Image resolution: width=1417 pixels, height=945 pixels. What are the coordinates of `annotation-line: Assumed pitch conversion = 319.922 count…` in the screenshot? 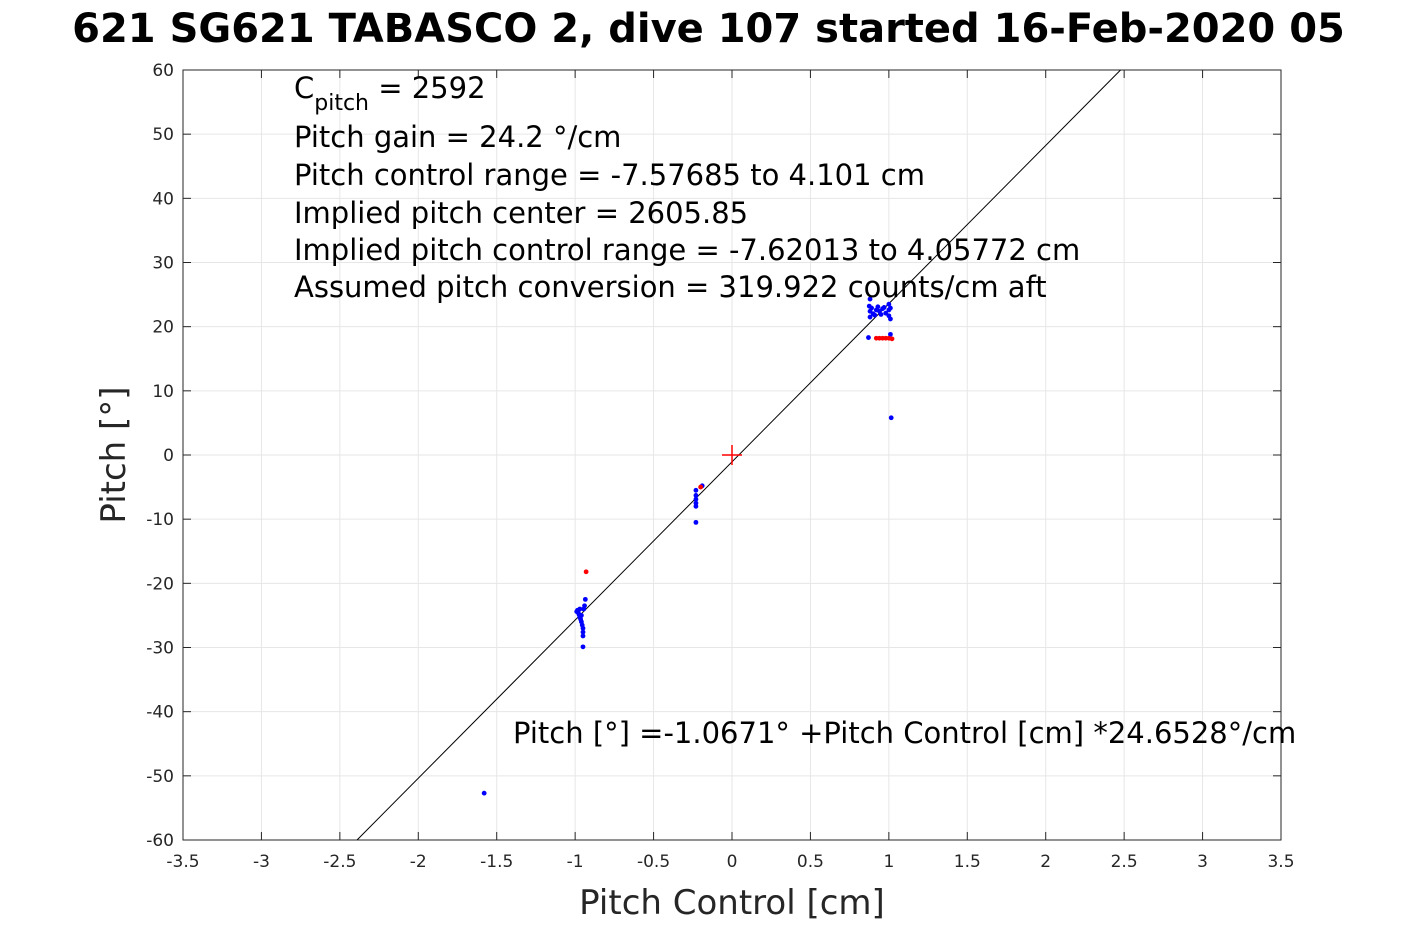 It's located at (670, 287).